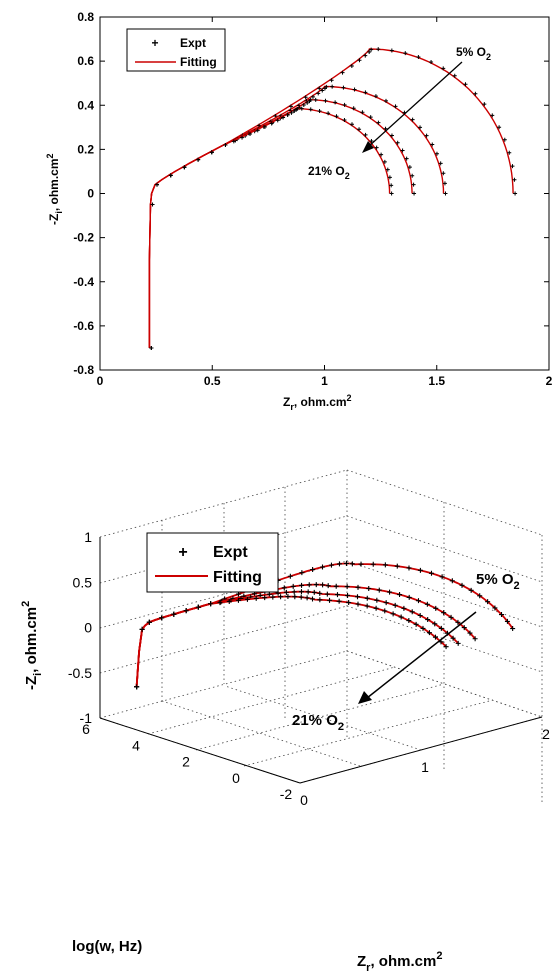 The height and width of the screenshot is (979, 556). I want to click on y-tick-label-2d: 0.4, so click(85, 105).